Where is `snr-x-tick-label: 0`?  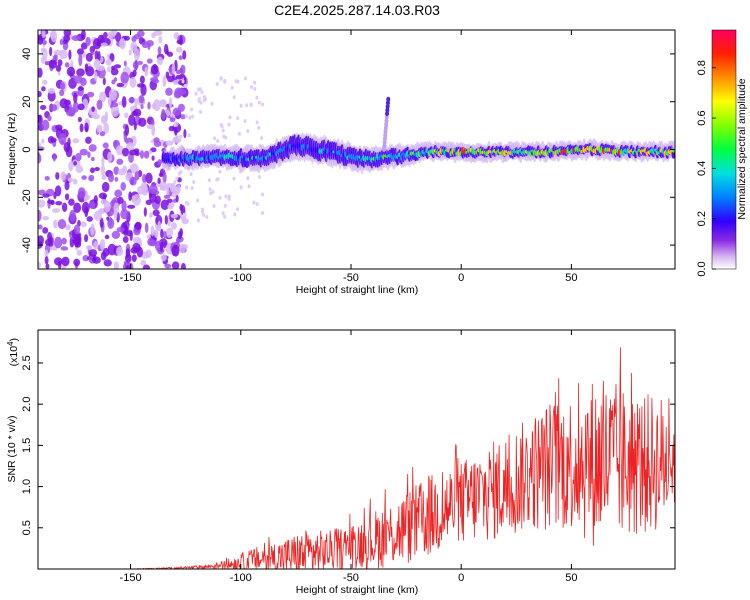 snr-x-tick-label: 0 is located at coordinates (461, 578).